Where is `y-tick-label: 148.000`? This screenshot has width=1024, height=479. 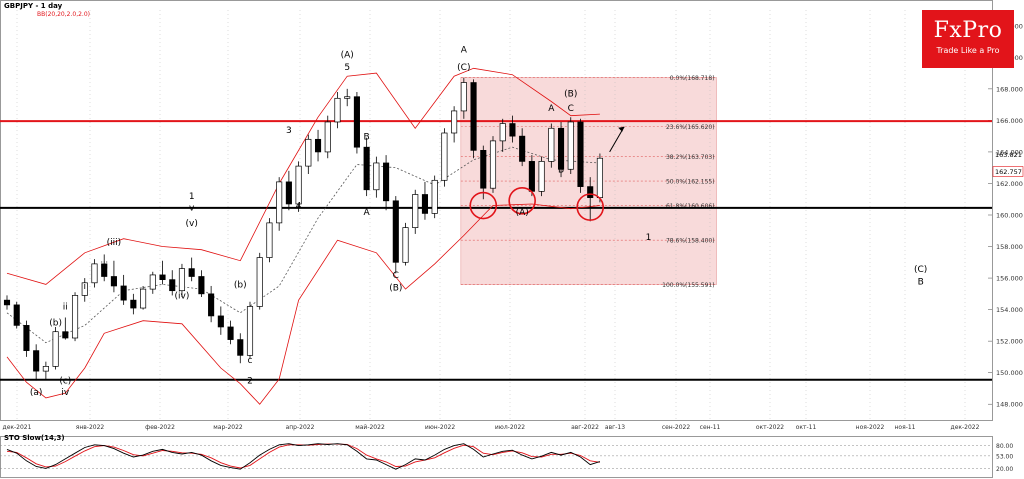
y-tick-label: 148.000 is located at coordinates (1009, 405).